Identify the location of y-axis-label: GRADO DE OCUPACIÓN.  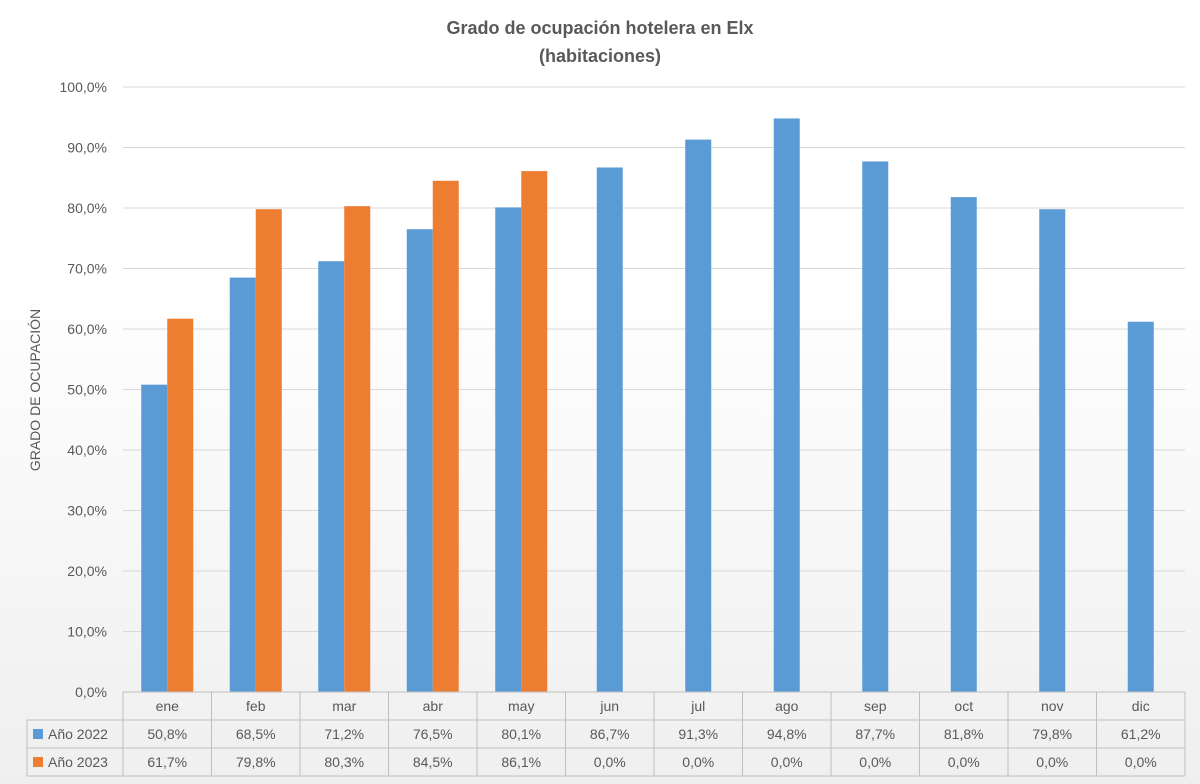
(35, 390).